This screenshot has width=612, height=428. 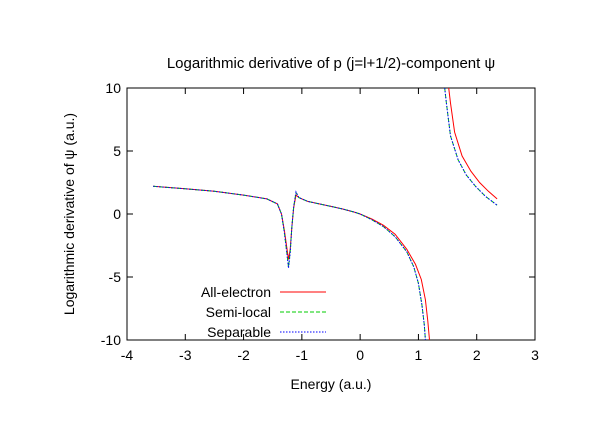 I want to click on x-tick-label: 0, so click(x=360, y=355).